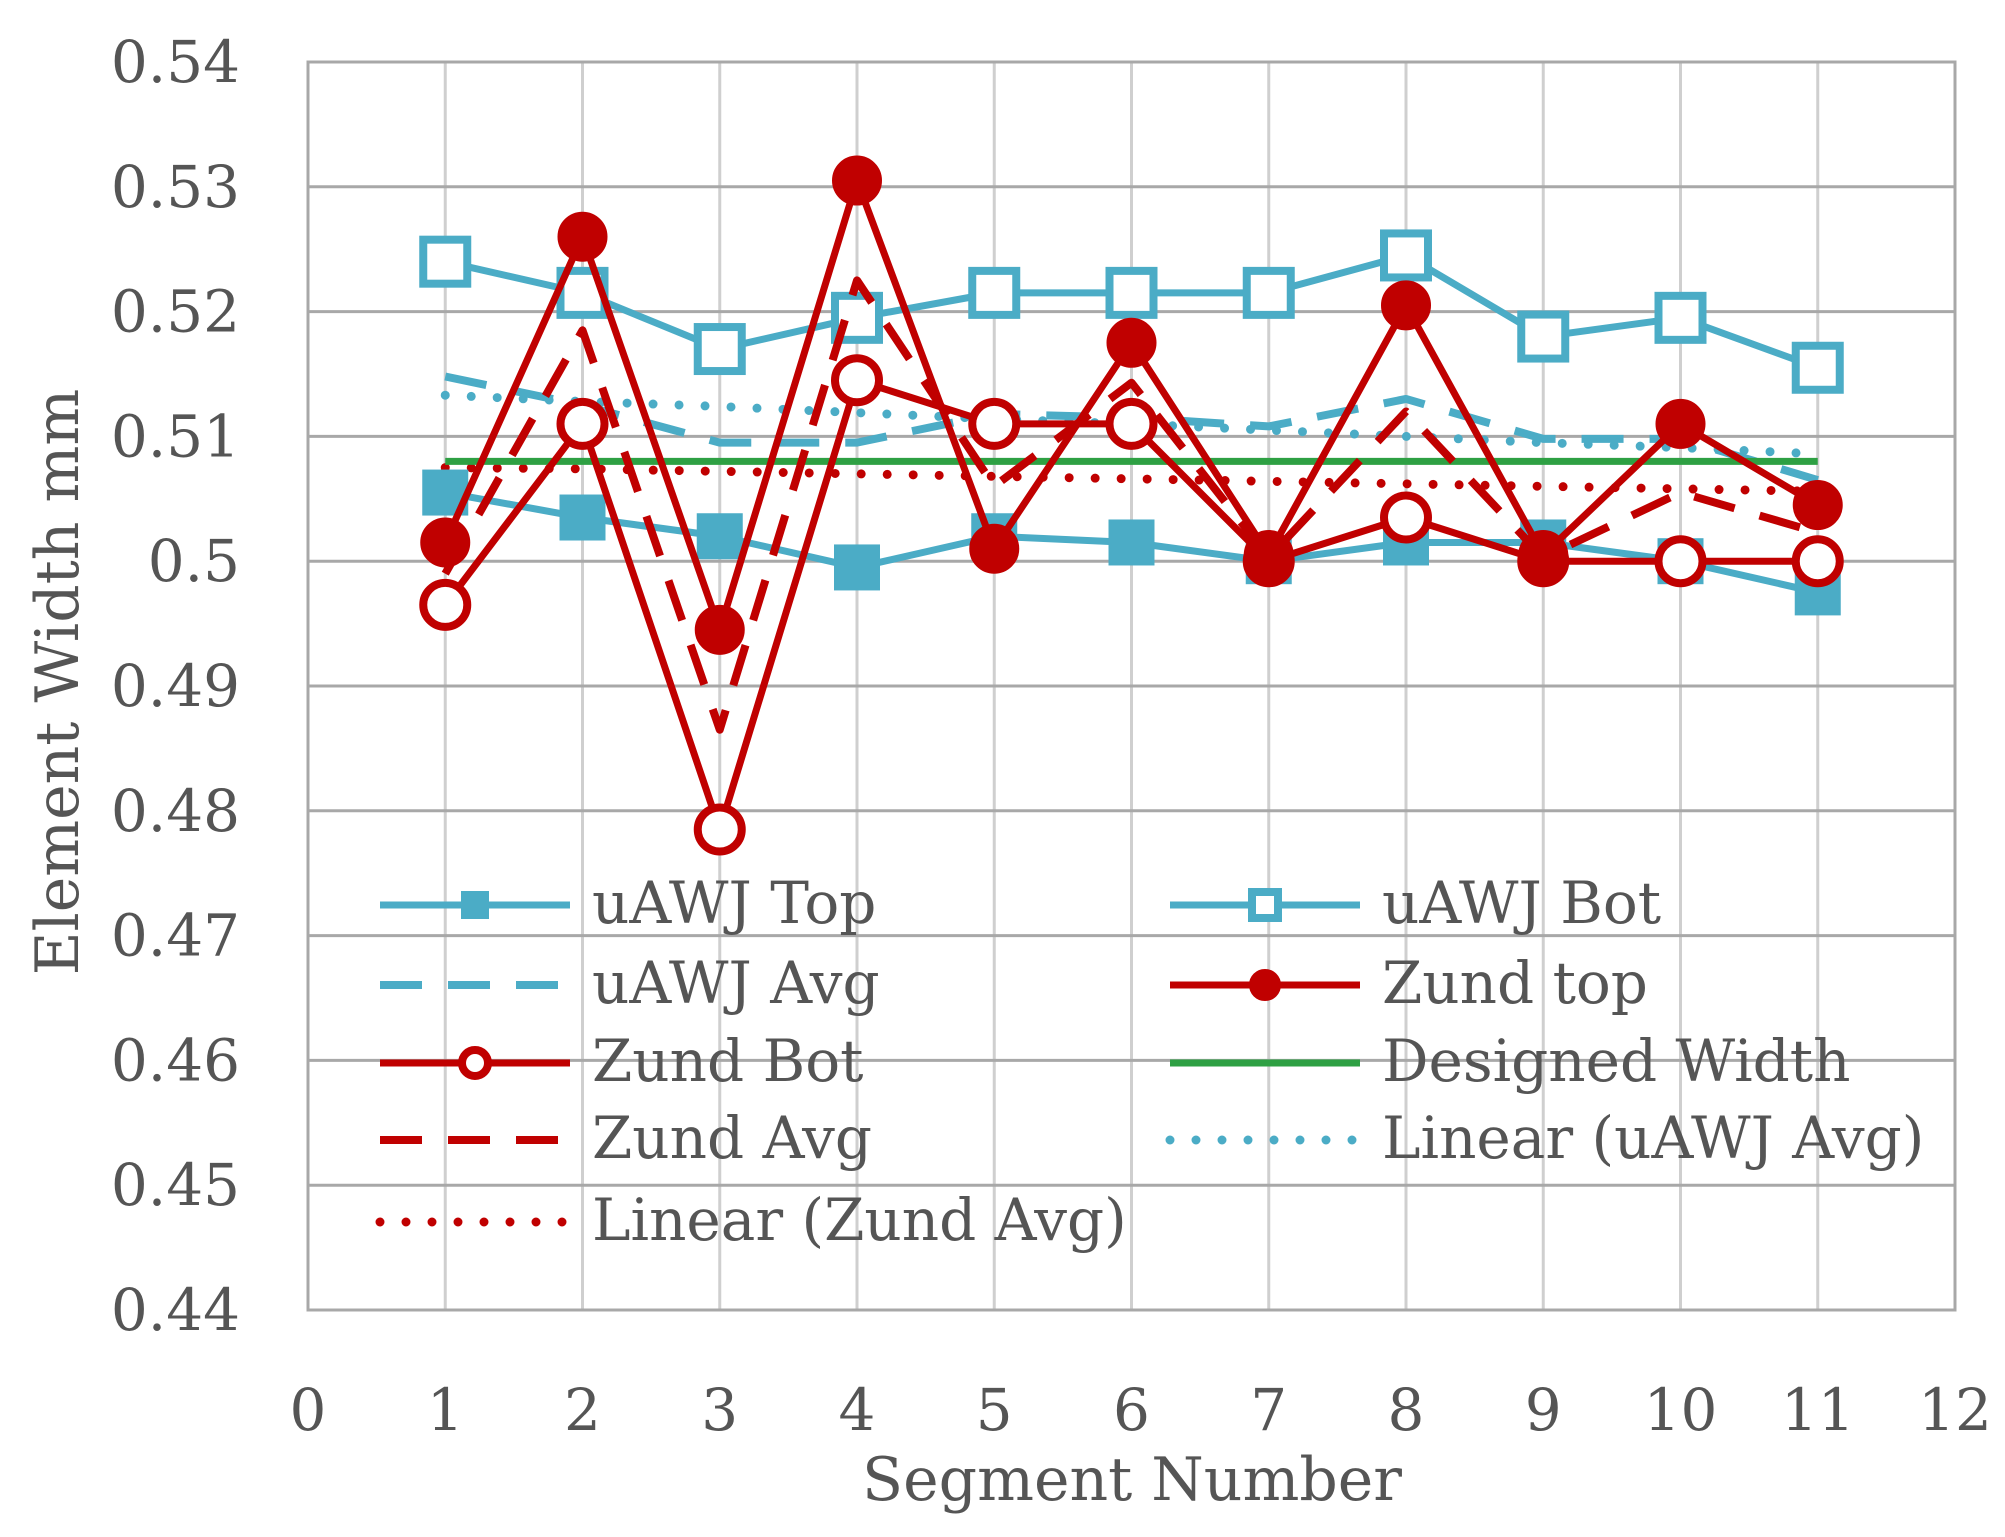 The width and height of the screenshot is (2005, 1537). I want to click on legend-item: uAWJ Avg, so click(630, 983).